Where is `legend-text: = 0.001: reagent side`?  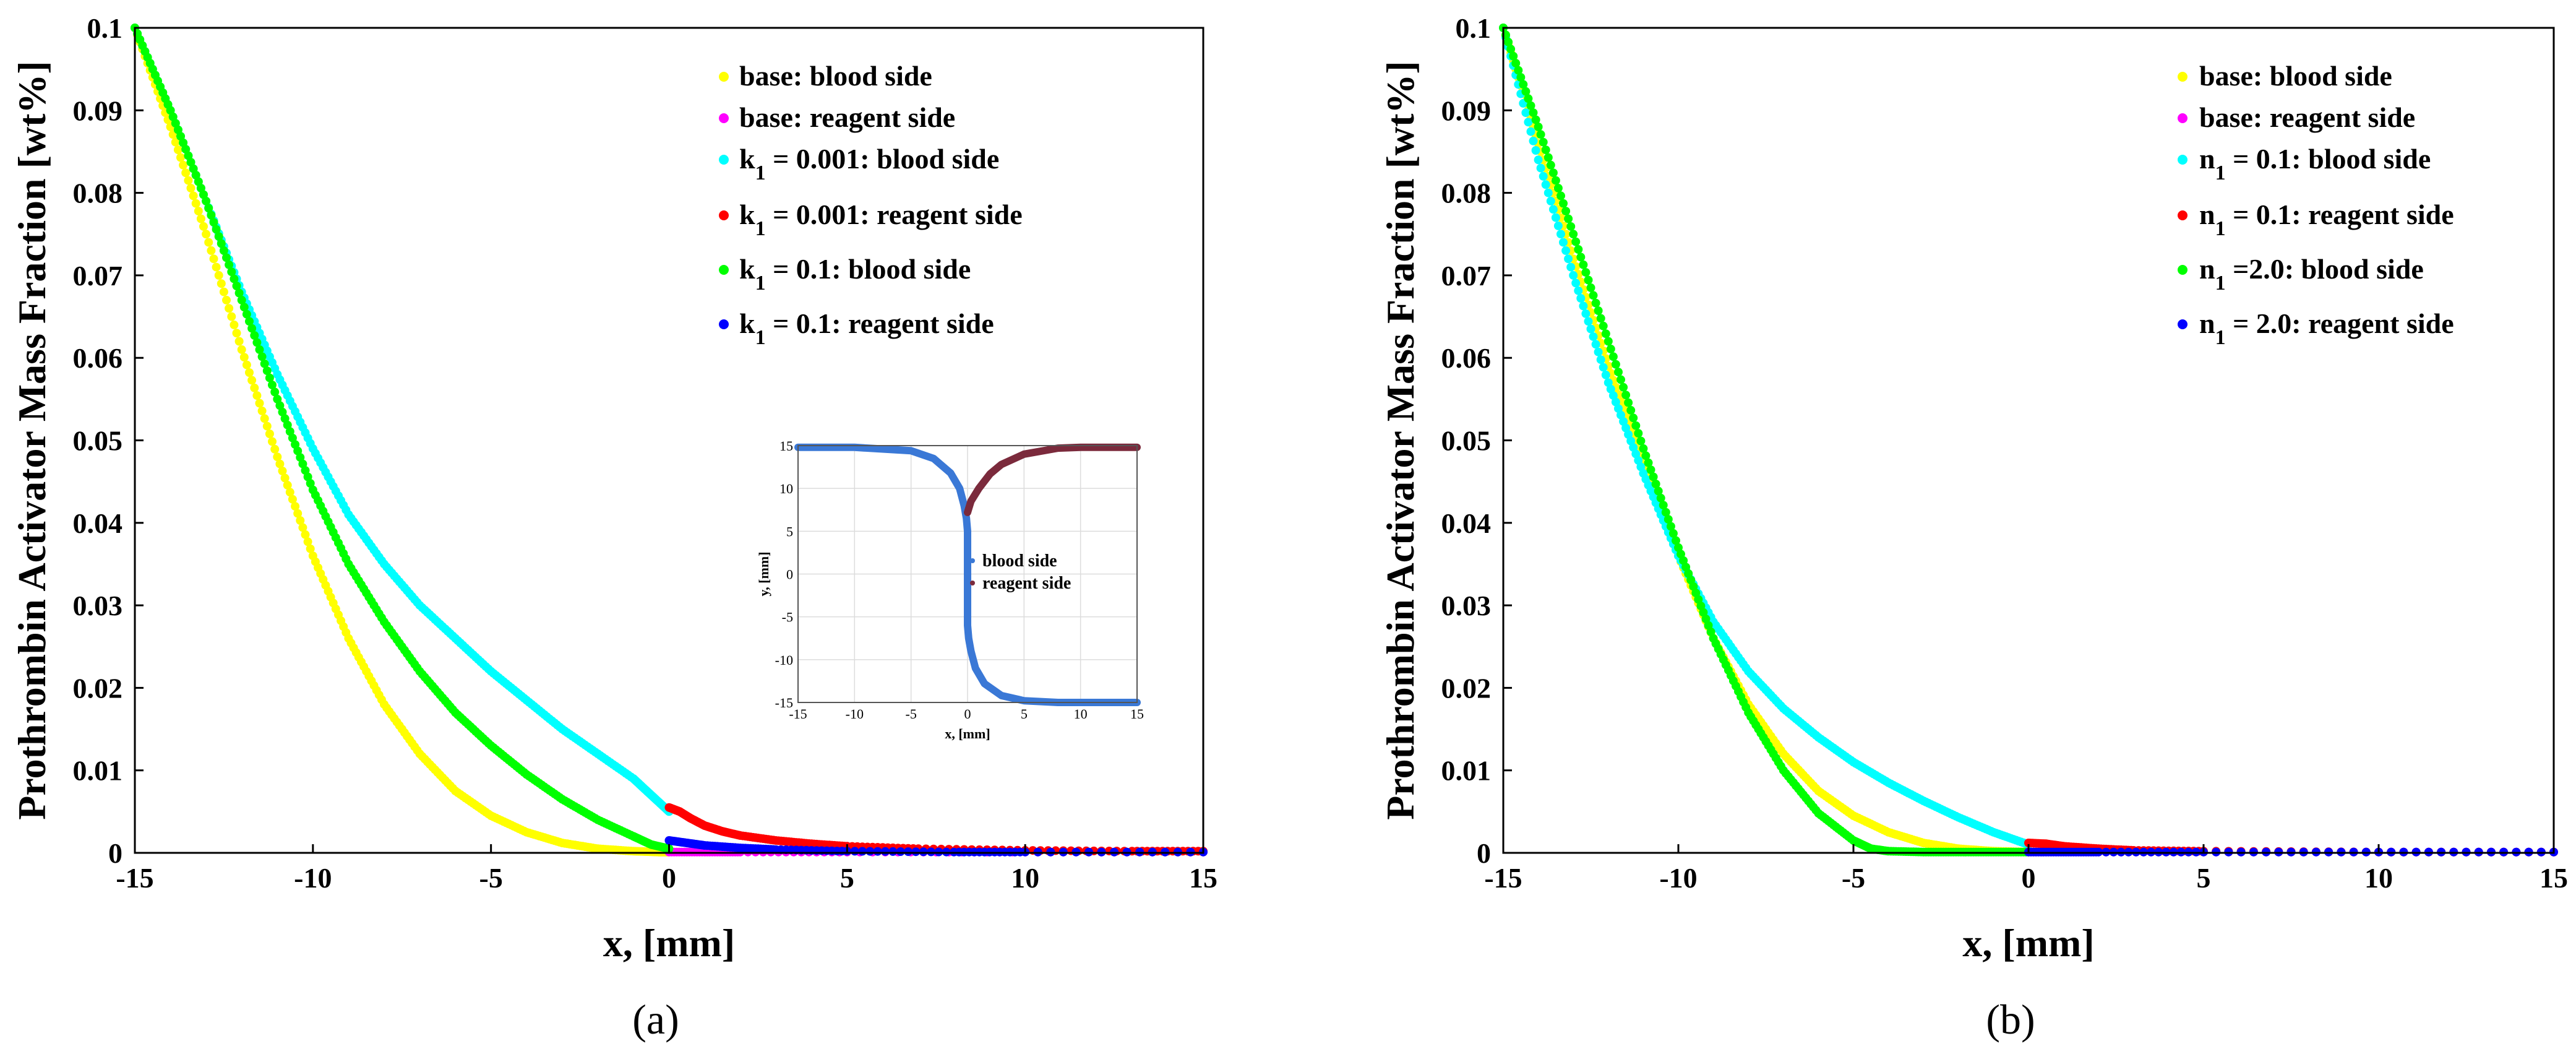
legend-text: = 0.001: reagent side is located at coordinates (894, 214).